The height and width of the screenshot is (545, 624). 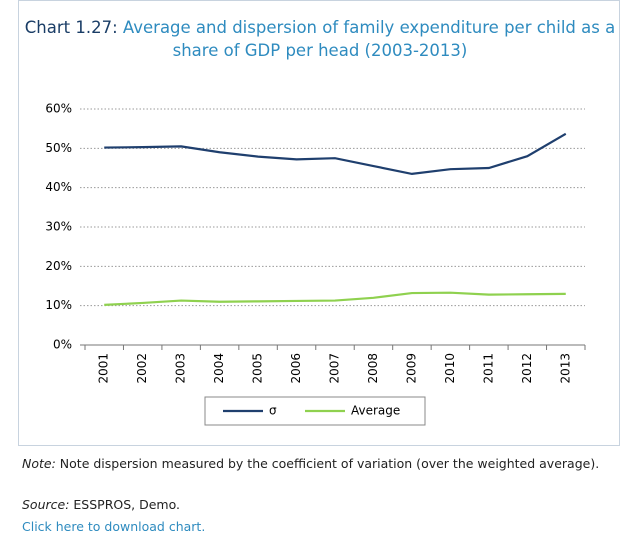 I want to click on download-link: Click here to download chart., so click(x=114, y=526).